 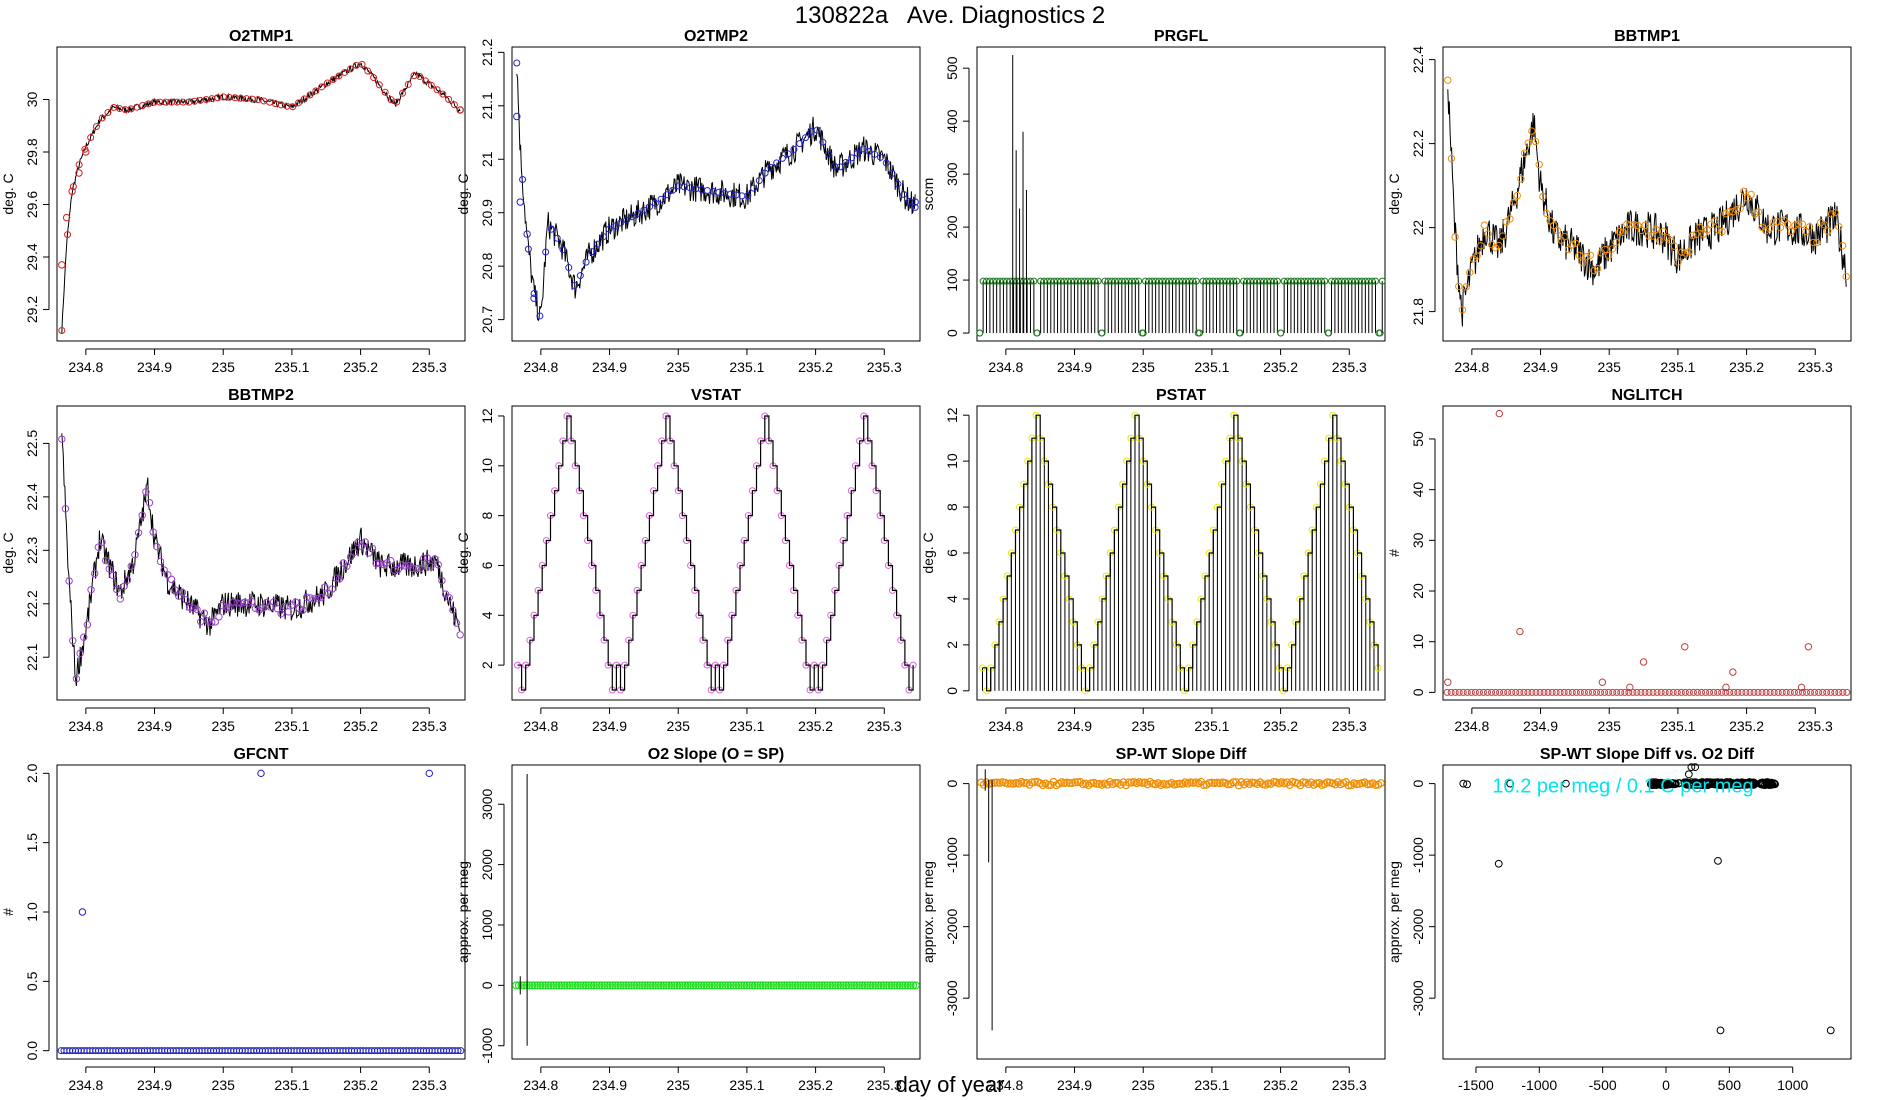 What do you see at coordinates (716, 36) in the screenshot?
I see `chart-title: O2TMP2` at bounding box center [716, 36].